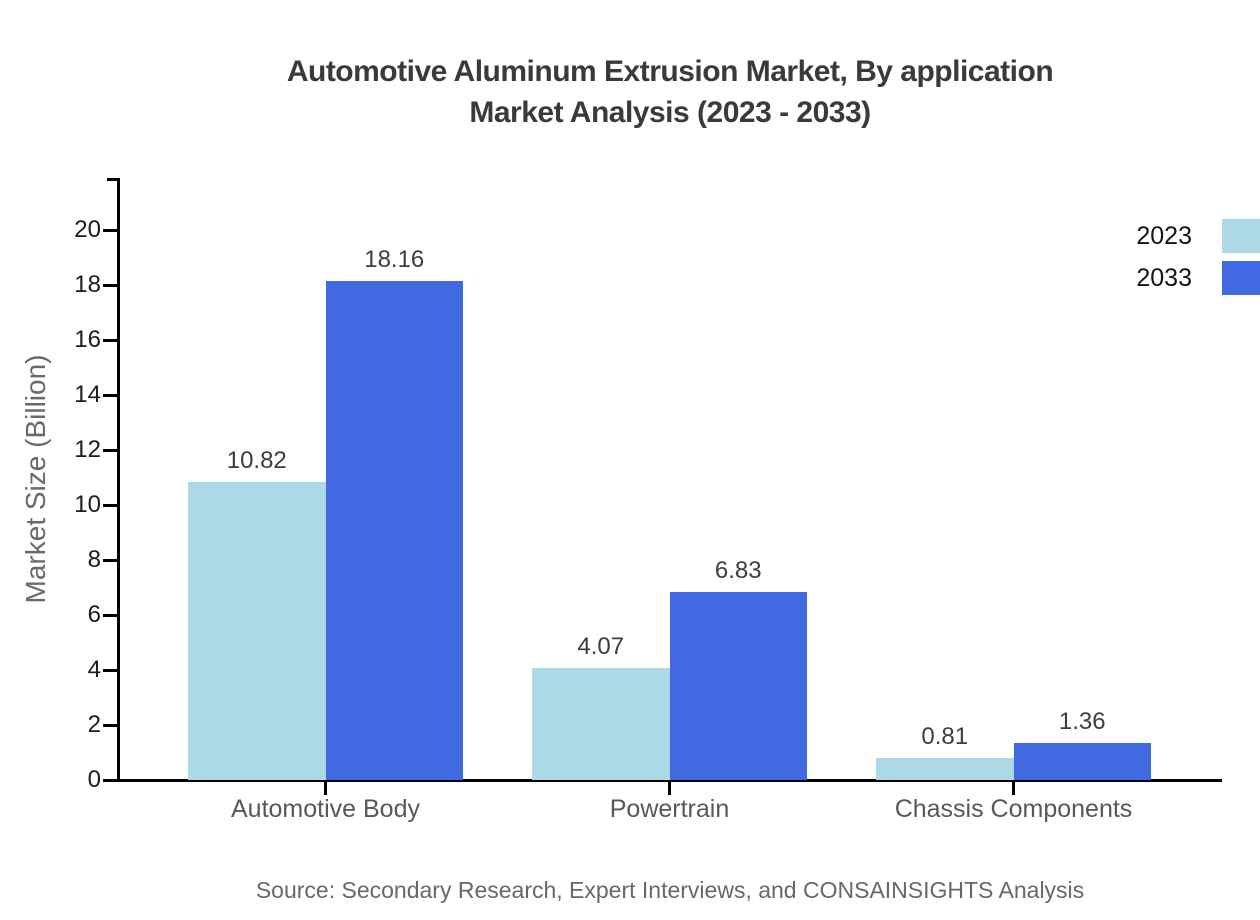 This screenshot has width=1260, height=920. What do you see at coordinates (112, 179) in the screenshot?
I see `y-axis-end-cap` at bounding box center [112, 179].